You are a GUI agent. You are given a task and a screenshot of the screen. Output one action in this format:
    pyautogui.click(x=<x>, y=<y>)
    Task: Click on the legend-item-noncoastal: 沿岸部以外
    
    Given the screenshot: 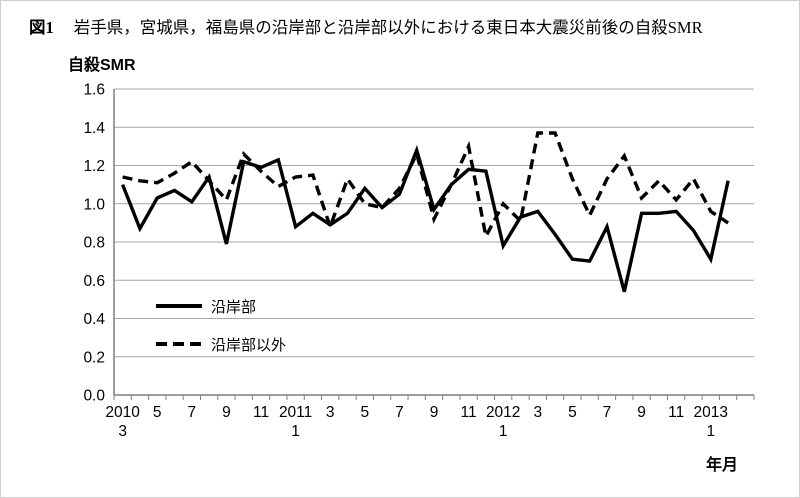 What is the action you would take?
    pyautogui.click(x=221, y=344)
    